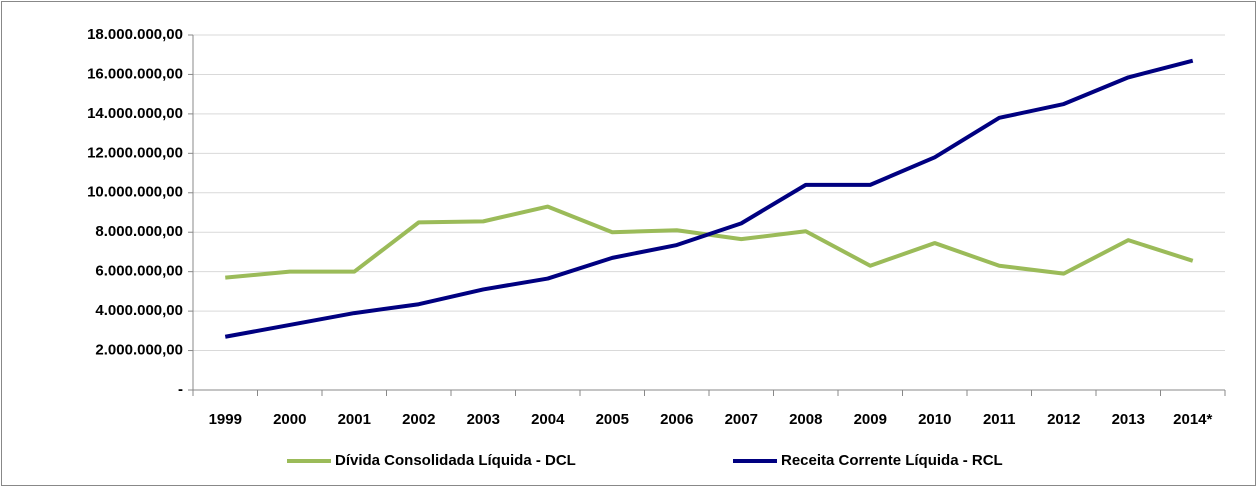 The height and width of the screenshot is (488, 1258). I want to click on y-tick-label: 16.000.000,00, so click(135, 73).